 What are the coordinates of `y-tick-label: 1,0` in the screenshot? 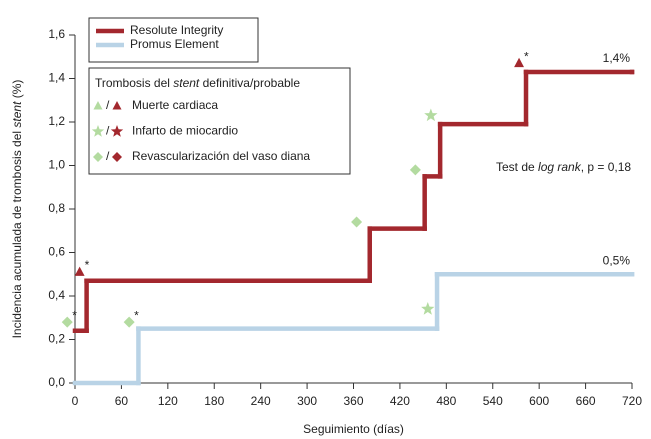 It's located at (56, 165).